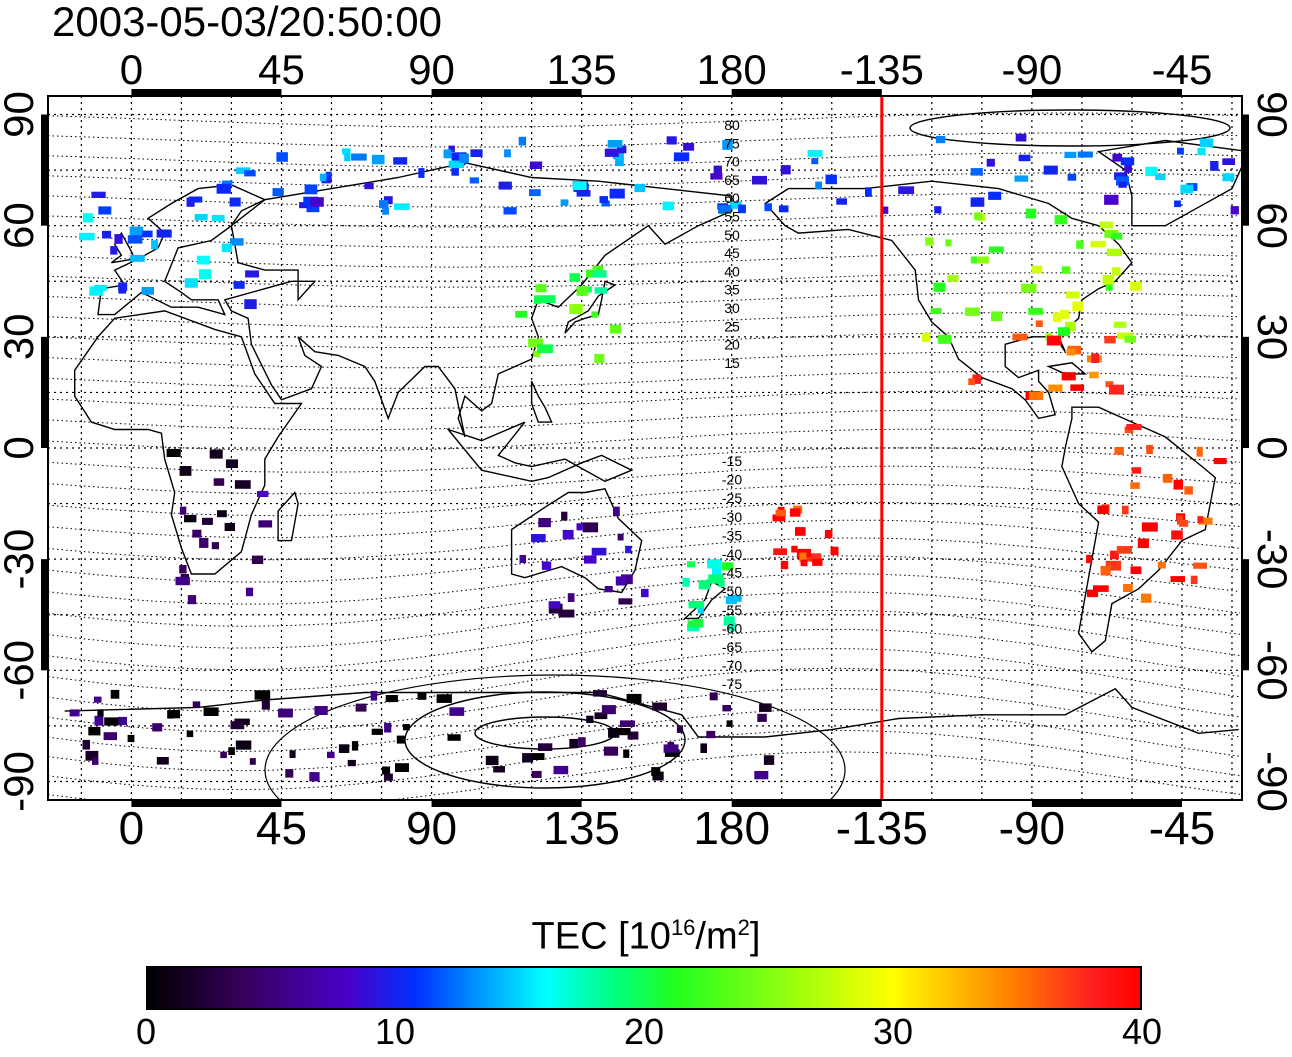 The height and width of the screenshot is (1057, 1292). I want to click on africa-outline, so click(188, 442).